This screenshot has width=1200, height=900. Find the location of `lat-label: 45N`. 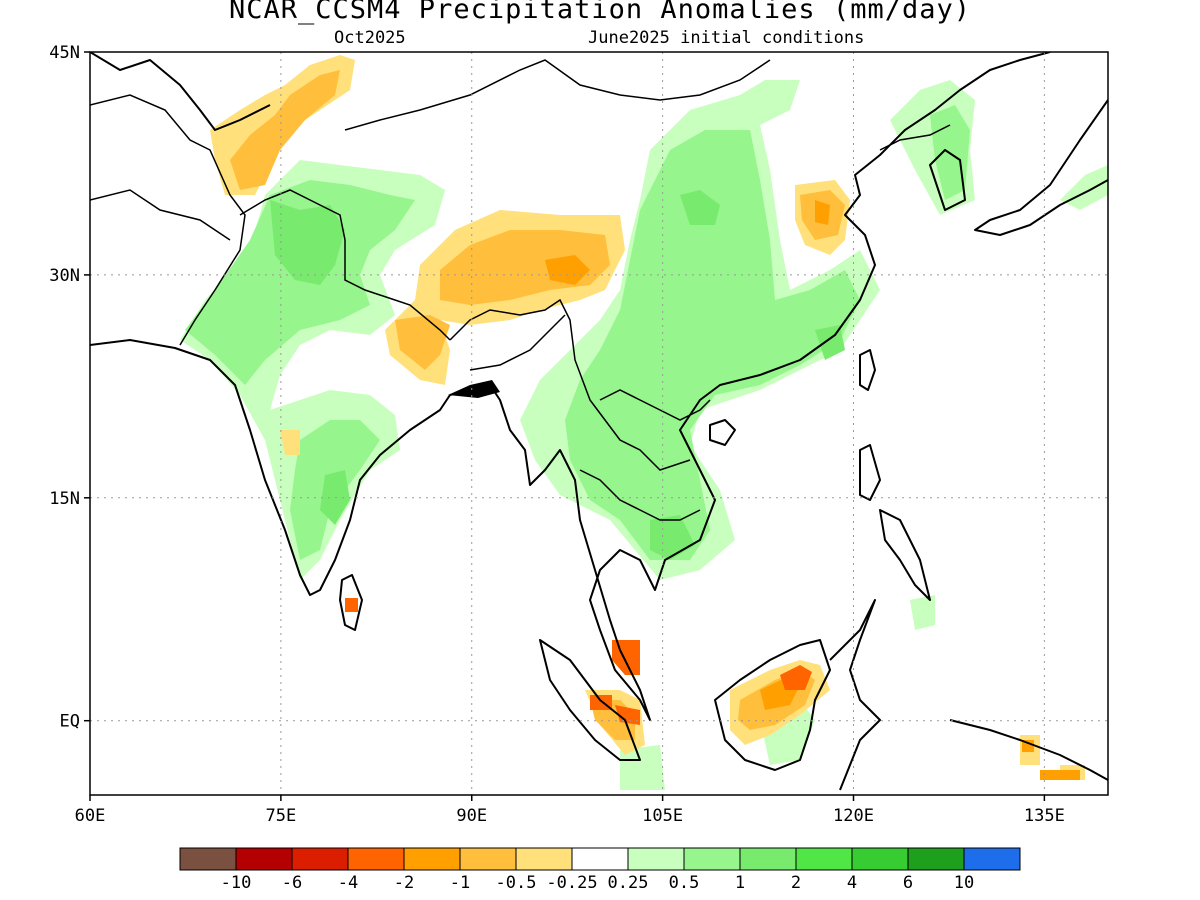

lat-label: 45N is located at coordinates (64, 53).